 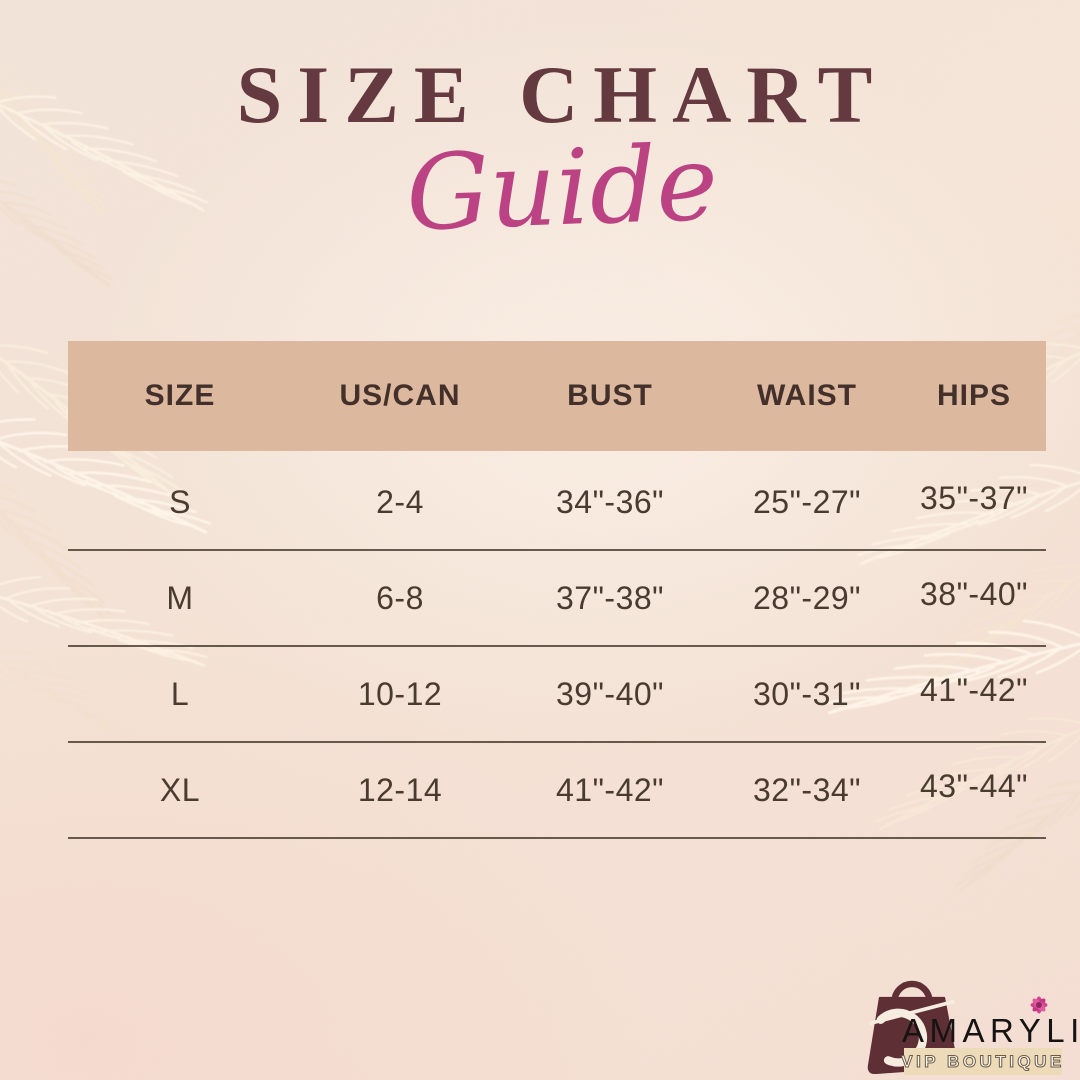 What do you see at coordinates (562, 94) in the screenshot?
I see `page-title: SIZE CHART` at bounding box center [562, 94].